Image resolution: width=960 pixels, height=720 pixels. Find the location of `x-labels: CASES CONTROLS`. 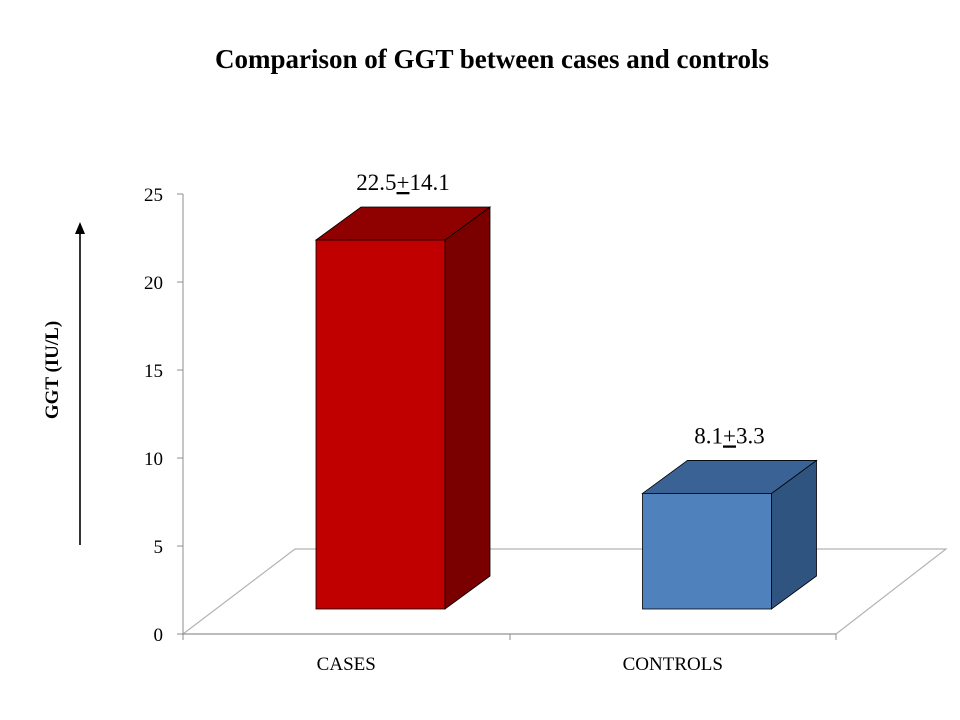

x-labels: CASES CONTROLS is located at coordinates (520, 664).